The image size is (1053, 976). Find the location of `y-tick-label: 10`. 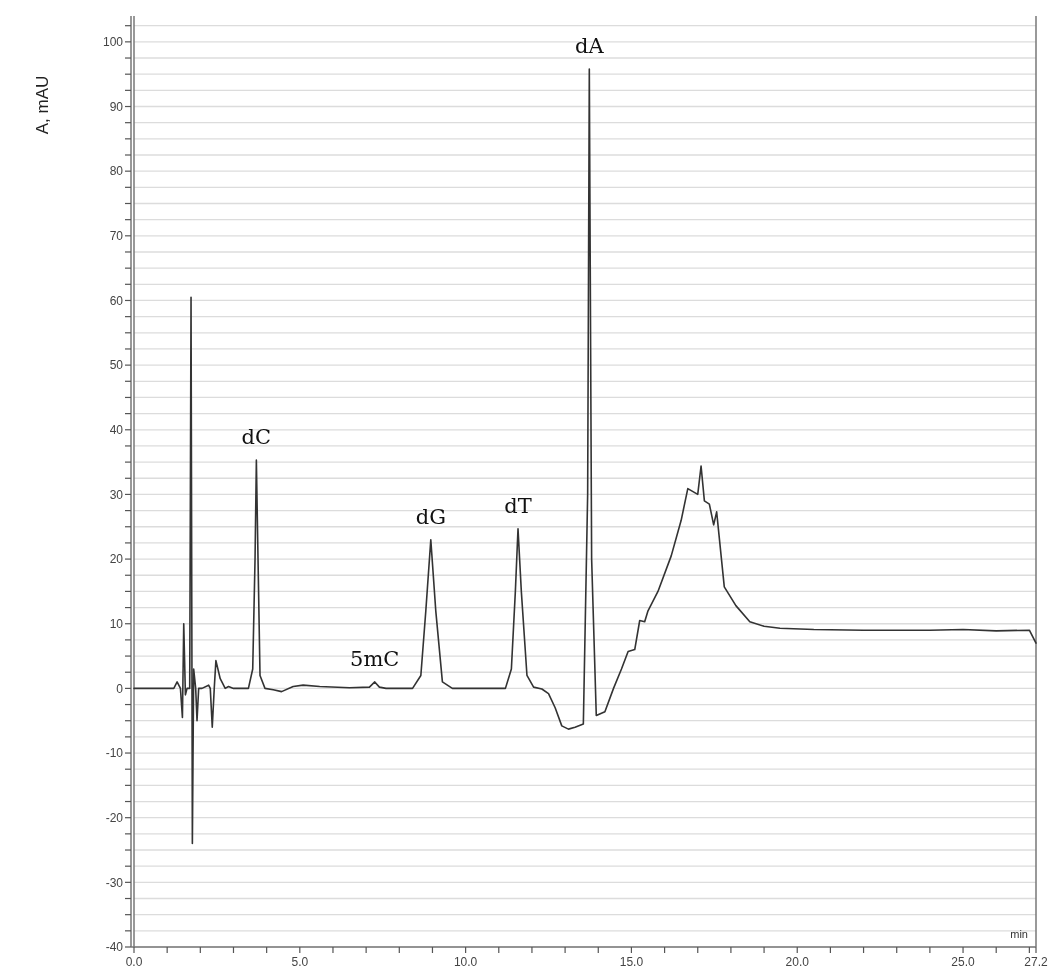

y-tick-label: 10 is located at coordinates (116, 623).